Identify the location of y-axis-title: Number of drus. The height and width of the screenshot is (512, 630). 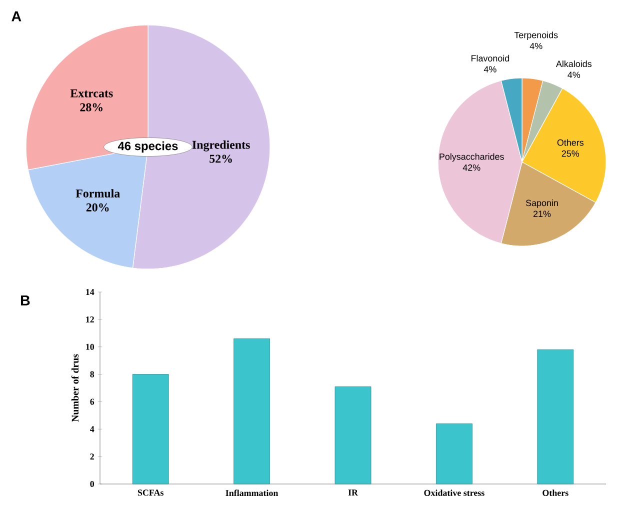
(75, 388).